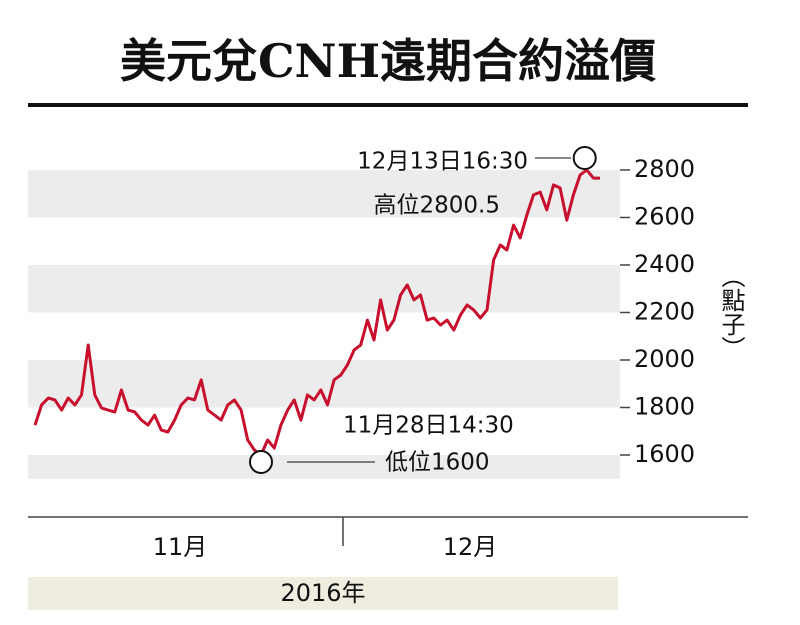  I want to click on y-tick-label: 2000, so click(664, 359).